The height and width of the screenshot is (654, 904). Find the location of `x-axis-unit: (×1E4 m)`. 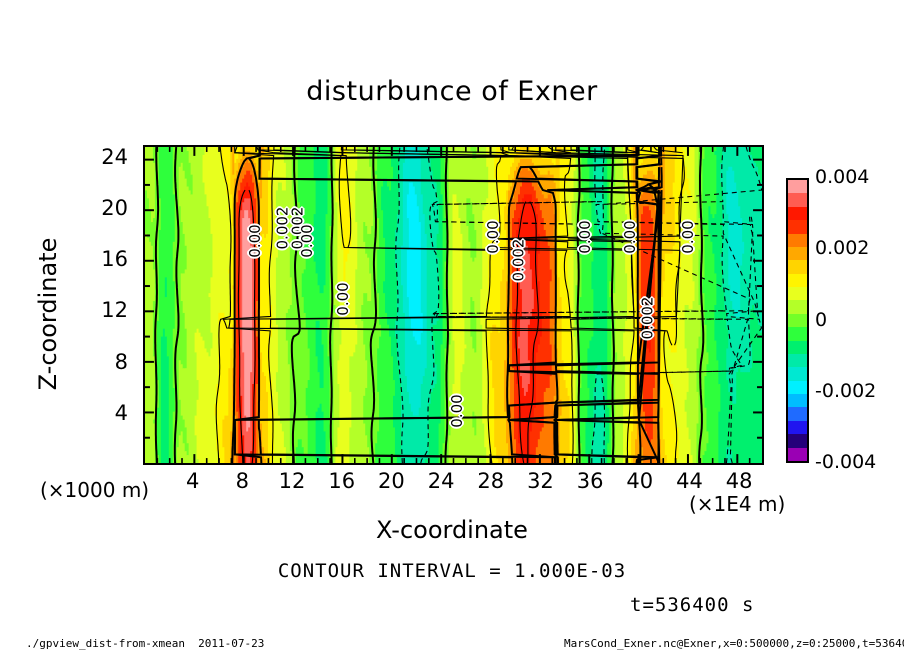

x-axis-unit: (×1E4 m) is located at coordinates (737, 504).